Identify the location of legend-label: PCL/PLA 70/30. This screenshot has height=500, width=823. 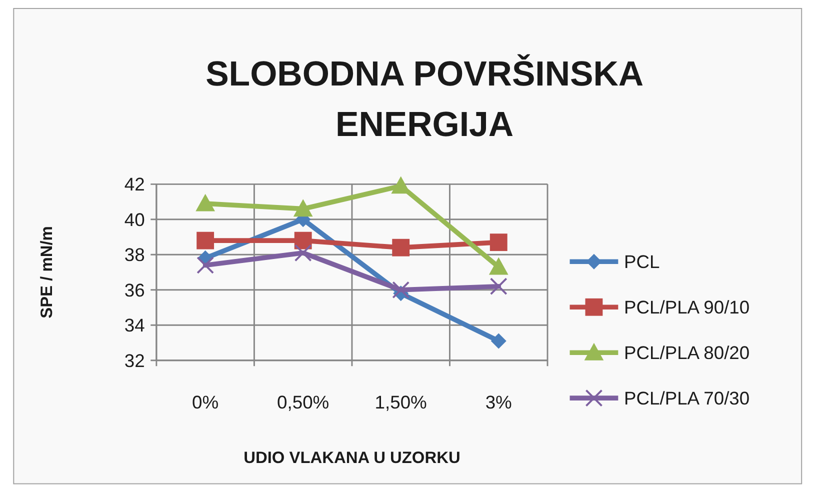
(687, 398).